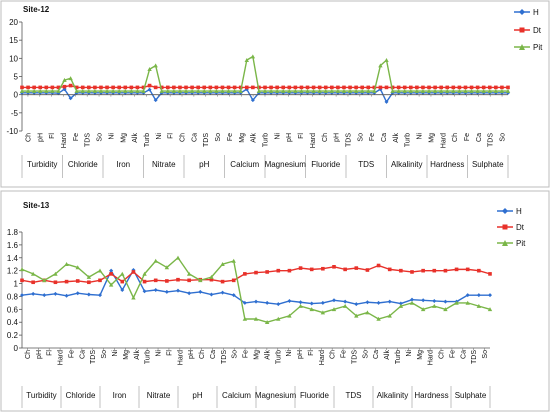  I want to click on group-label: pH, so click(197, 395).